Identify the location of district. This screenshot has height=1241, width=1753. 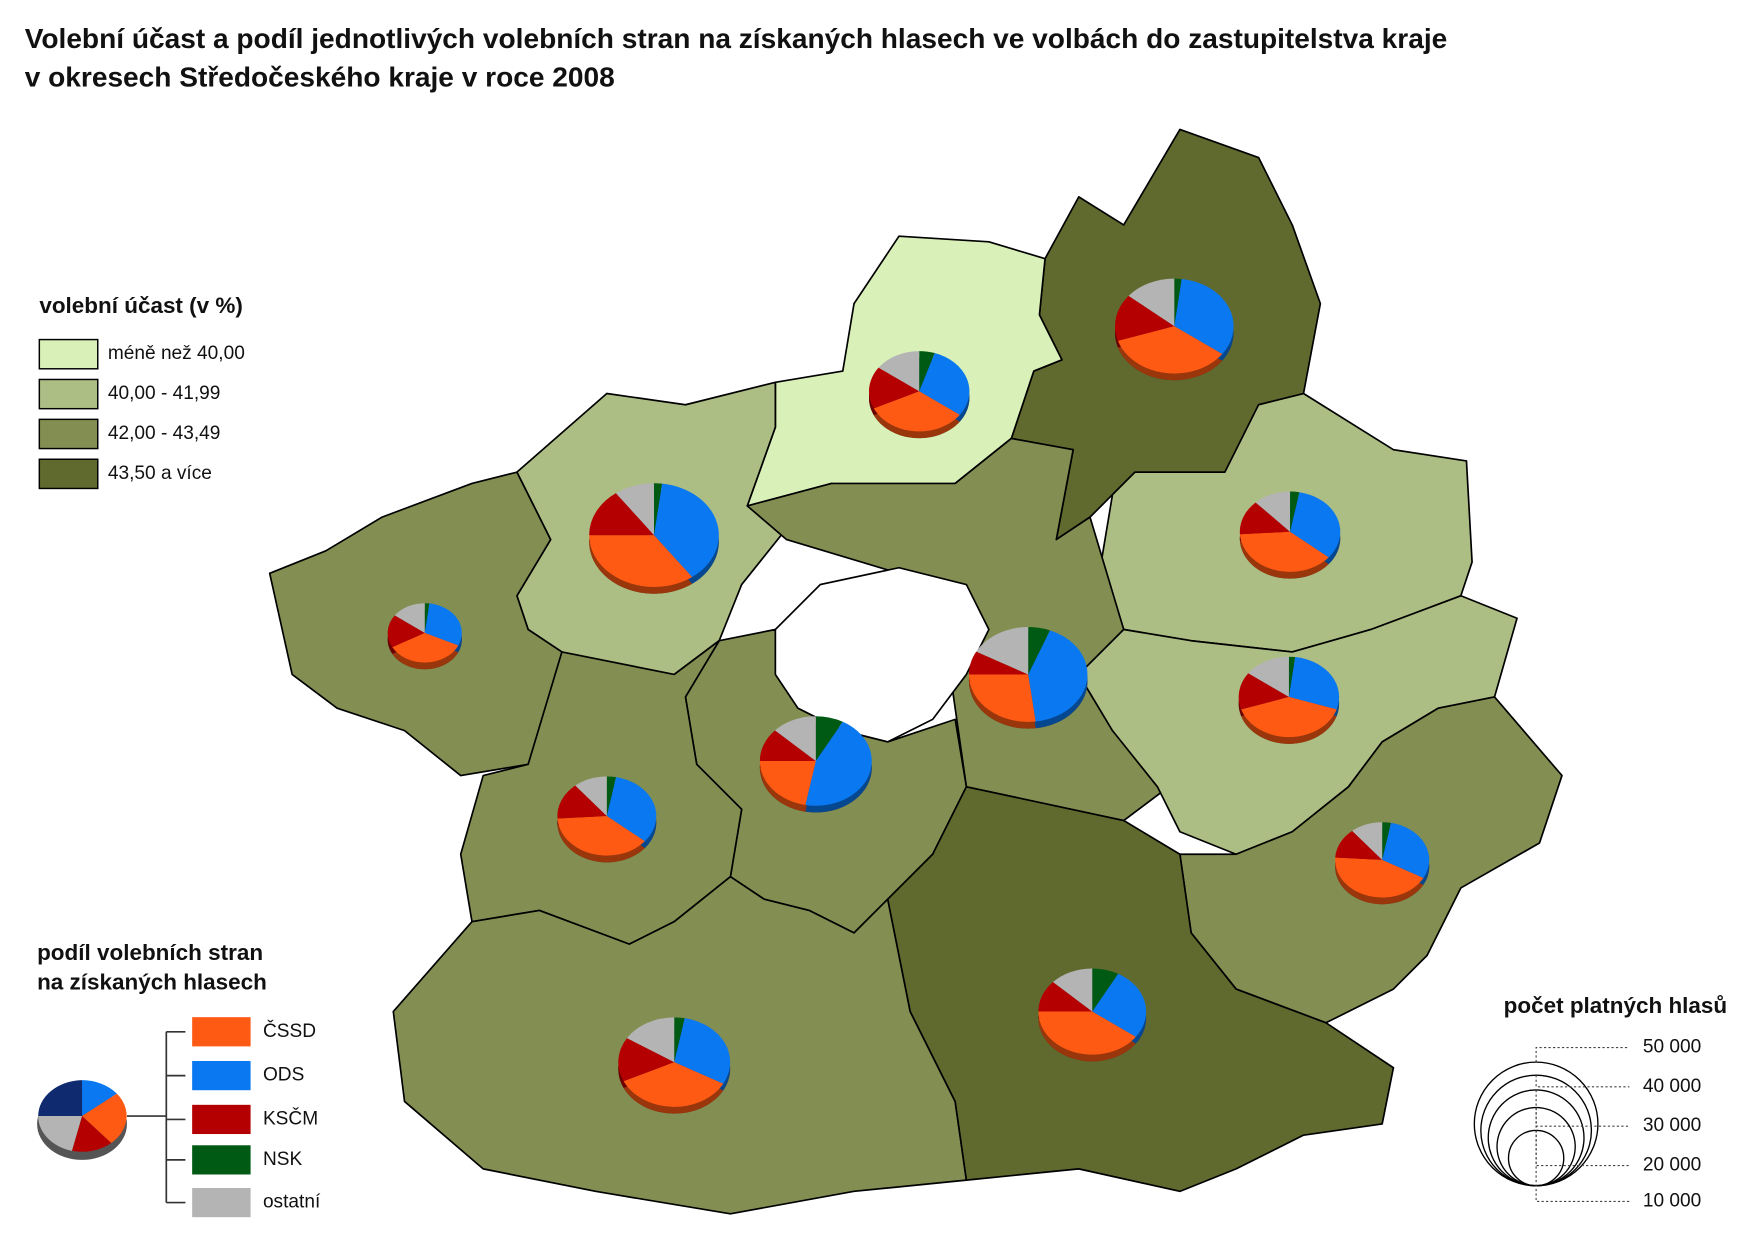
(1140, 989).